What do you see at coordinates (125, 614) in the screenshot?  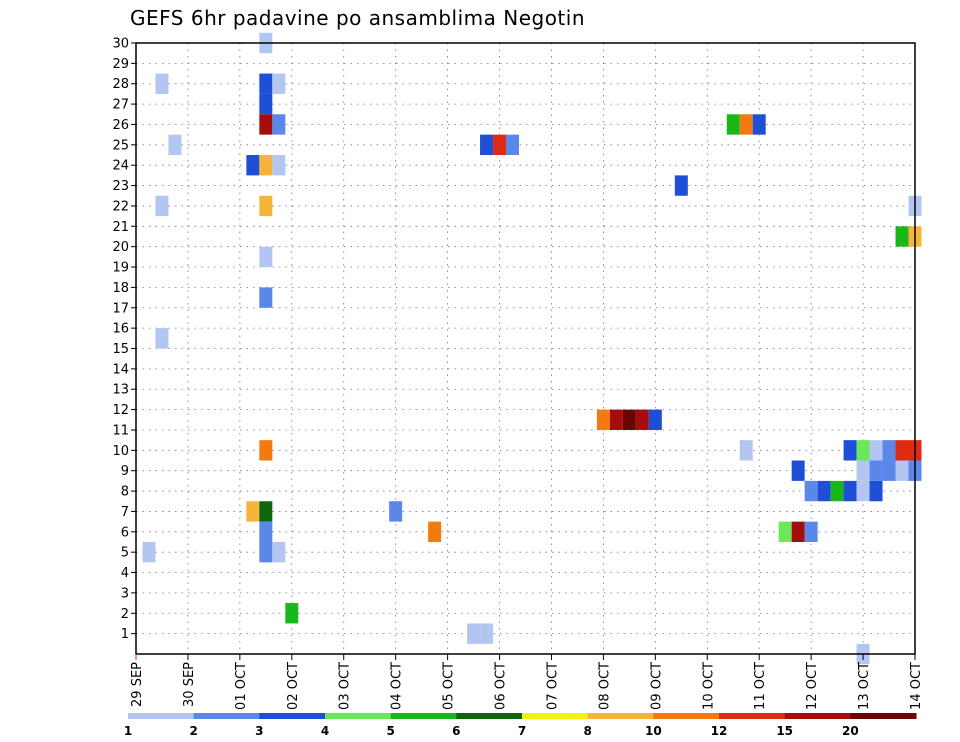 I see `y-tick-label: 2` at bounding box center [125, 614].